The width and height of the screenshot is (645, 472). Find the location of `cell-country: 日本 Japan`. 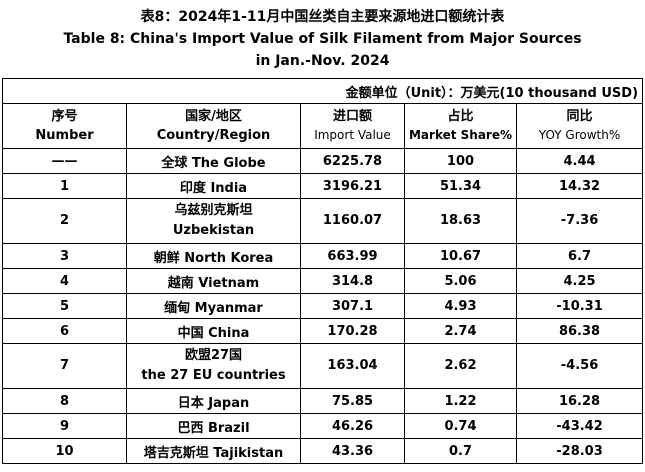

cell-country: 日本 Japan is located at coordinates (213, 401).